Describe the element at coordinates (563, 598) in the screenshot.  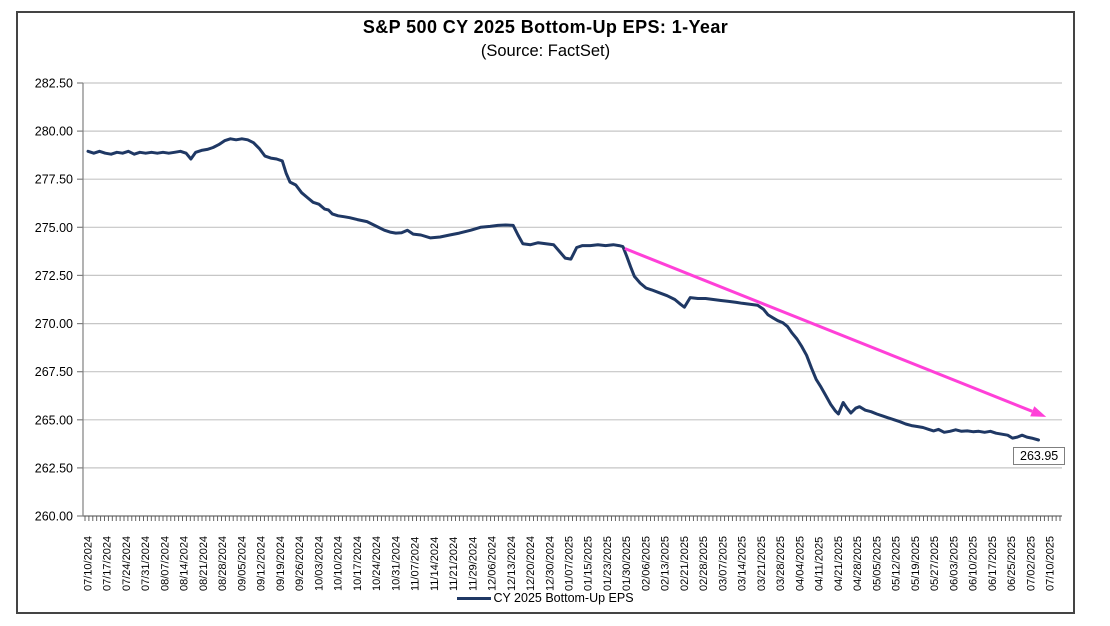
I see `legend-label: CY 2025 Bottom-Up EPS` at that location.